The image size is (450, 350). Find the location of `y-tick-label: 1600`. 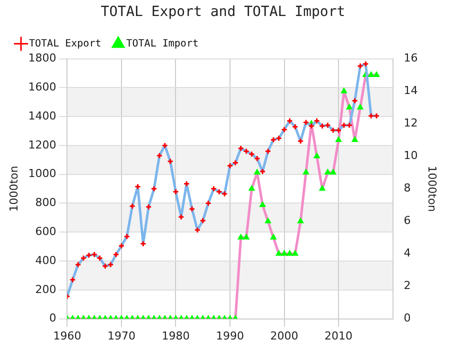

y-tick-label: 1600 is located at coordinates (42, 87).